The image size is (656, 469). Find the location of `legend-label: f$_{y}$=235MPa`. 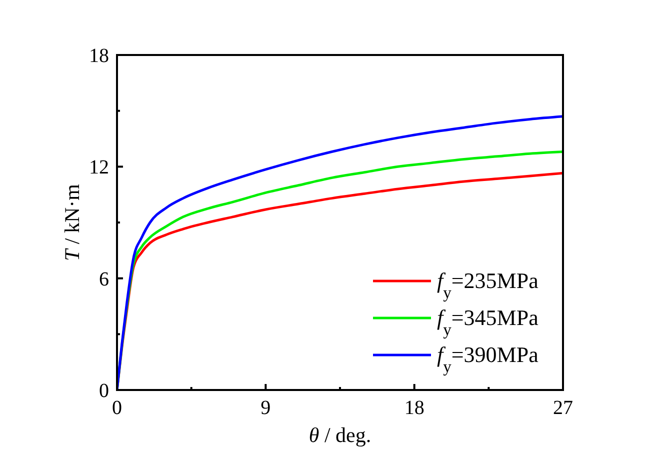

legend-label: f$_{y}$=235MPa is located at coordinates (488, 285).